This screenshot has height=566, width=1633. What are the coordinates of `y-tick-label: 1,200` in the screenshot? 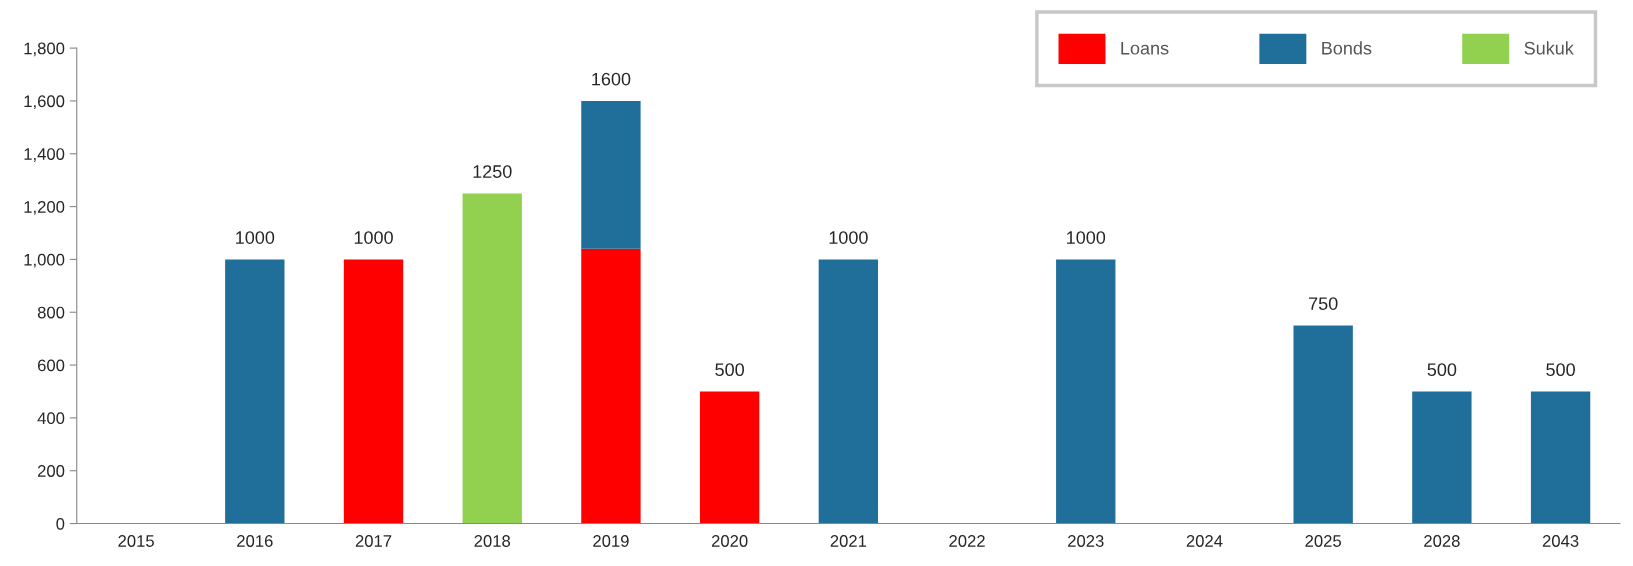 It's located at (44, 207).